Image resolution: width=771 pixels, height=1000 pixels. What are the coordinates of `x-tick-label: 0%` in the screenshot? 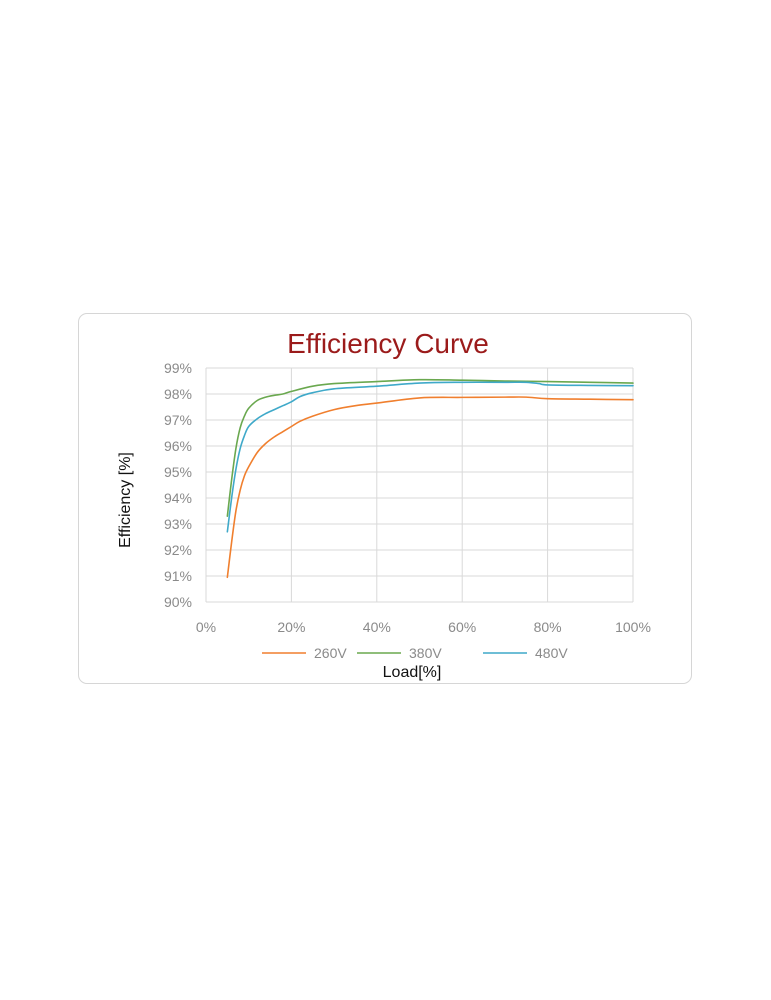 It's located at (206, 627).